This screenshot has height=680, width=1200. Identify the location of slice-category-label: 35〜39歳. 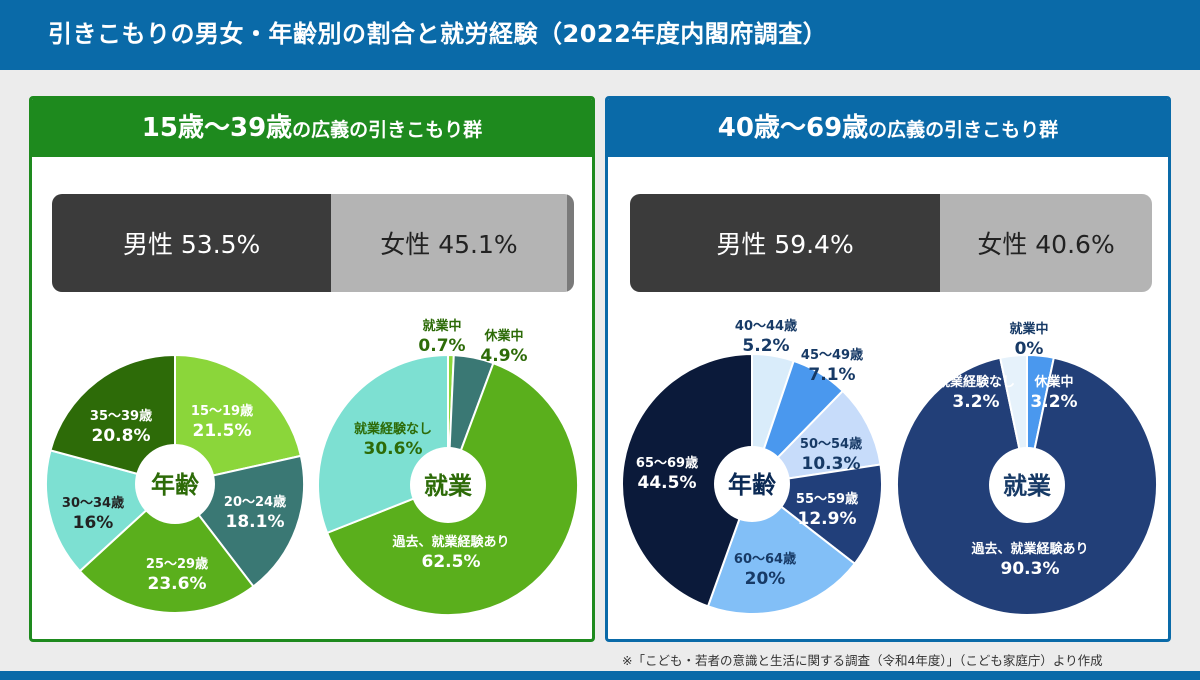
(121, 416).